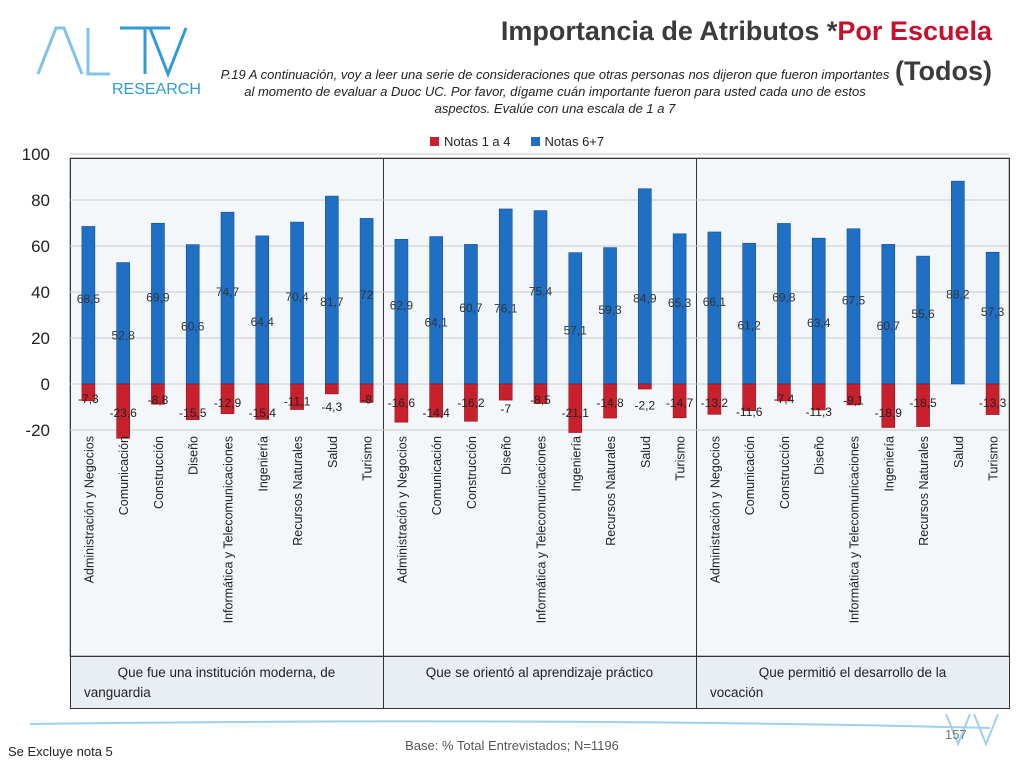 This screenshot has height=768, width=1024. Describe the element at coordinates (505, 409) in the screenshot. I see `data-label-notas-1-4: -7` at that location.